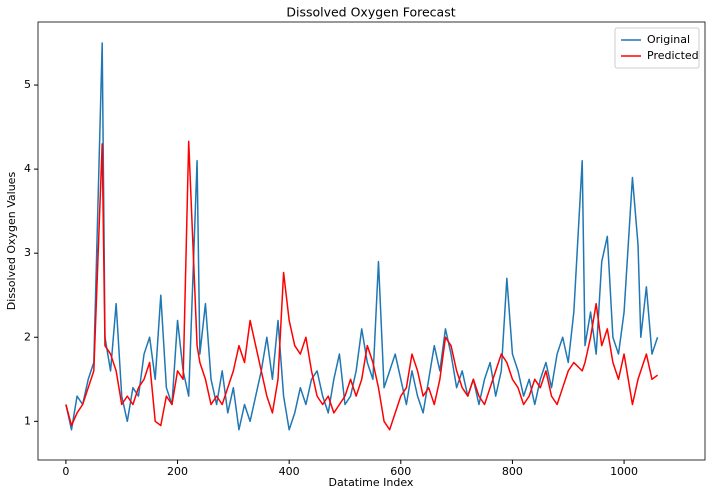 The image size is (714, 496). I want to click on y-tick-label: 2, so click(27, 336).